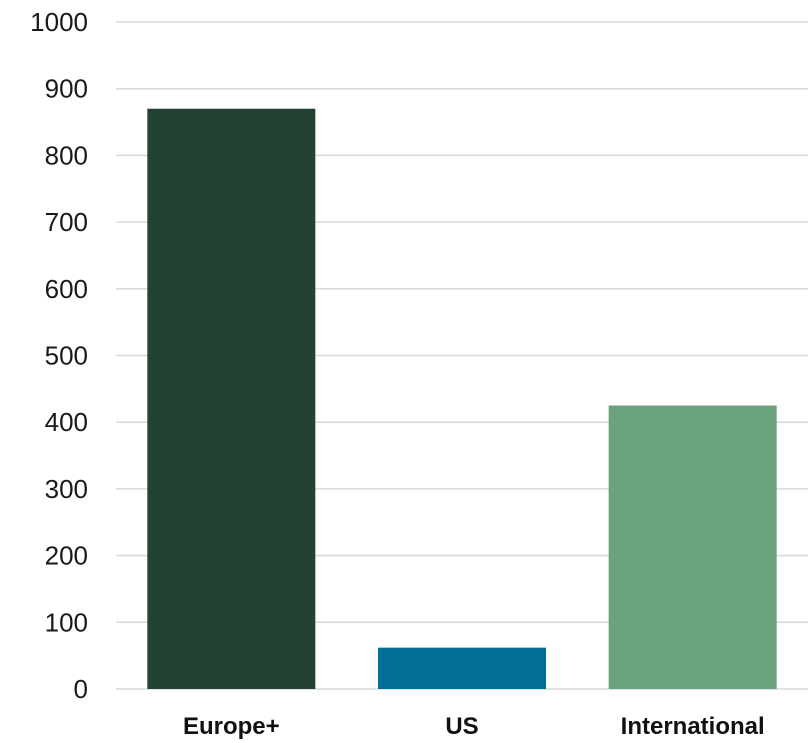 This screenshot has width=808, height=743. What do you see at coordinates (81, 689) in the screenshot?
I see `y-tick-label-0: 0` at bounding box center [81, 689].